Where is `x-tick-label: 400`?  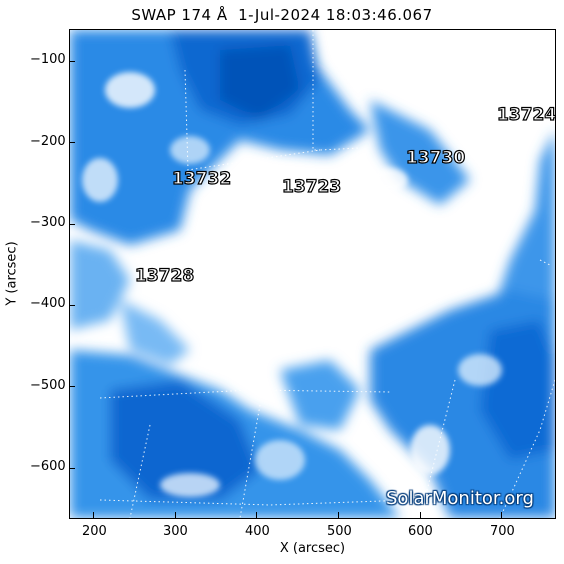 x-tick-label: 400 is located at coordinates (257, 531).